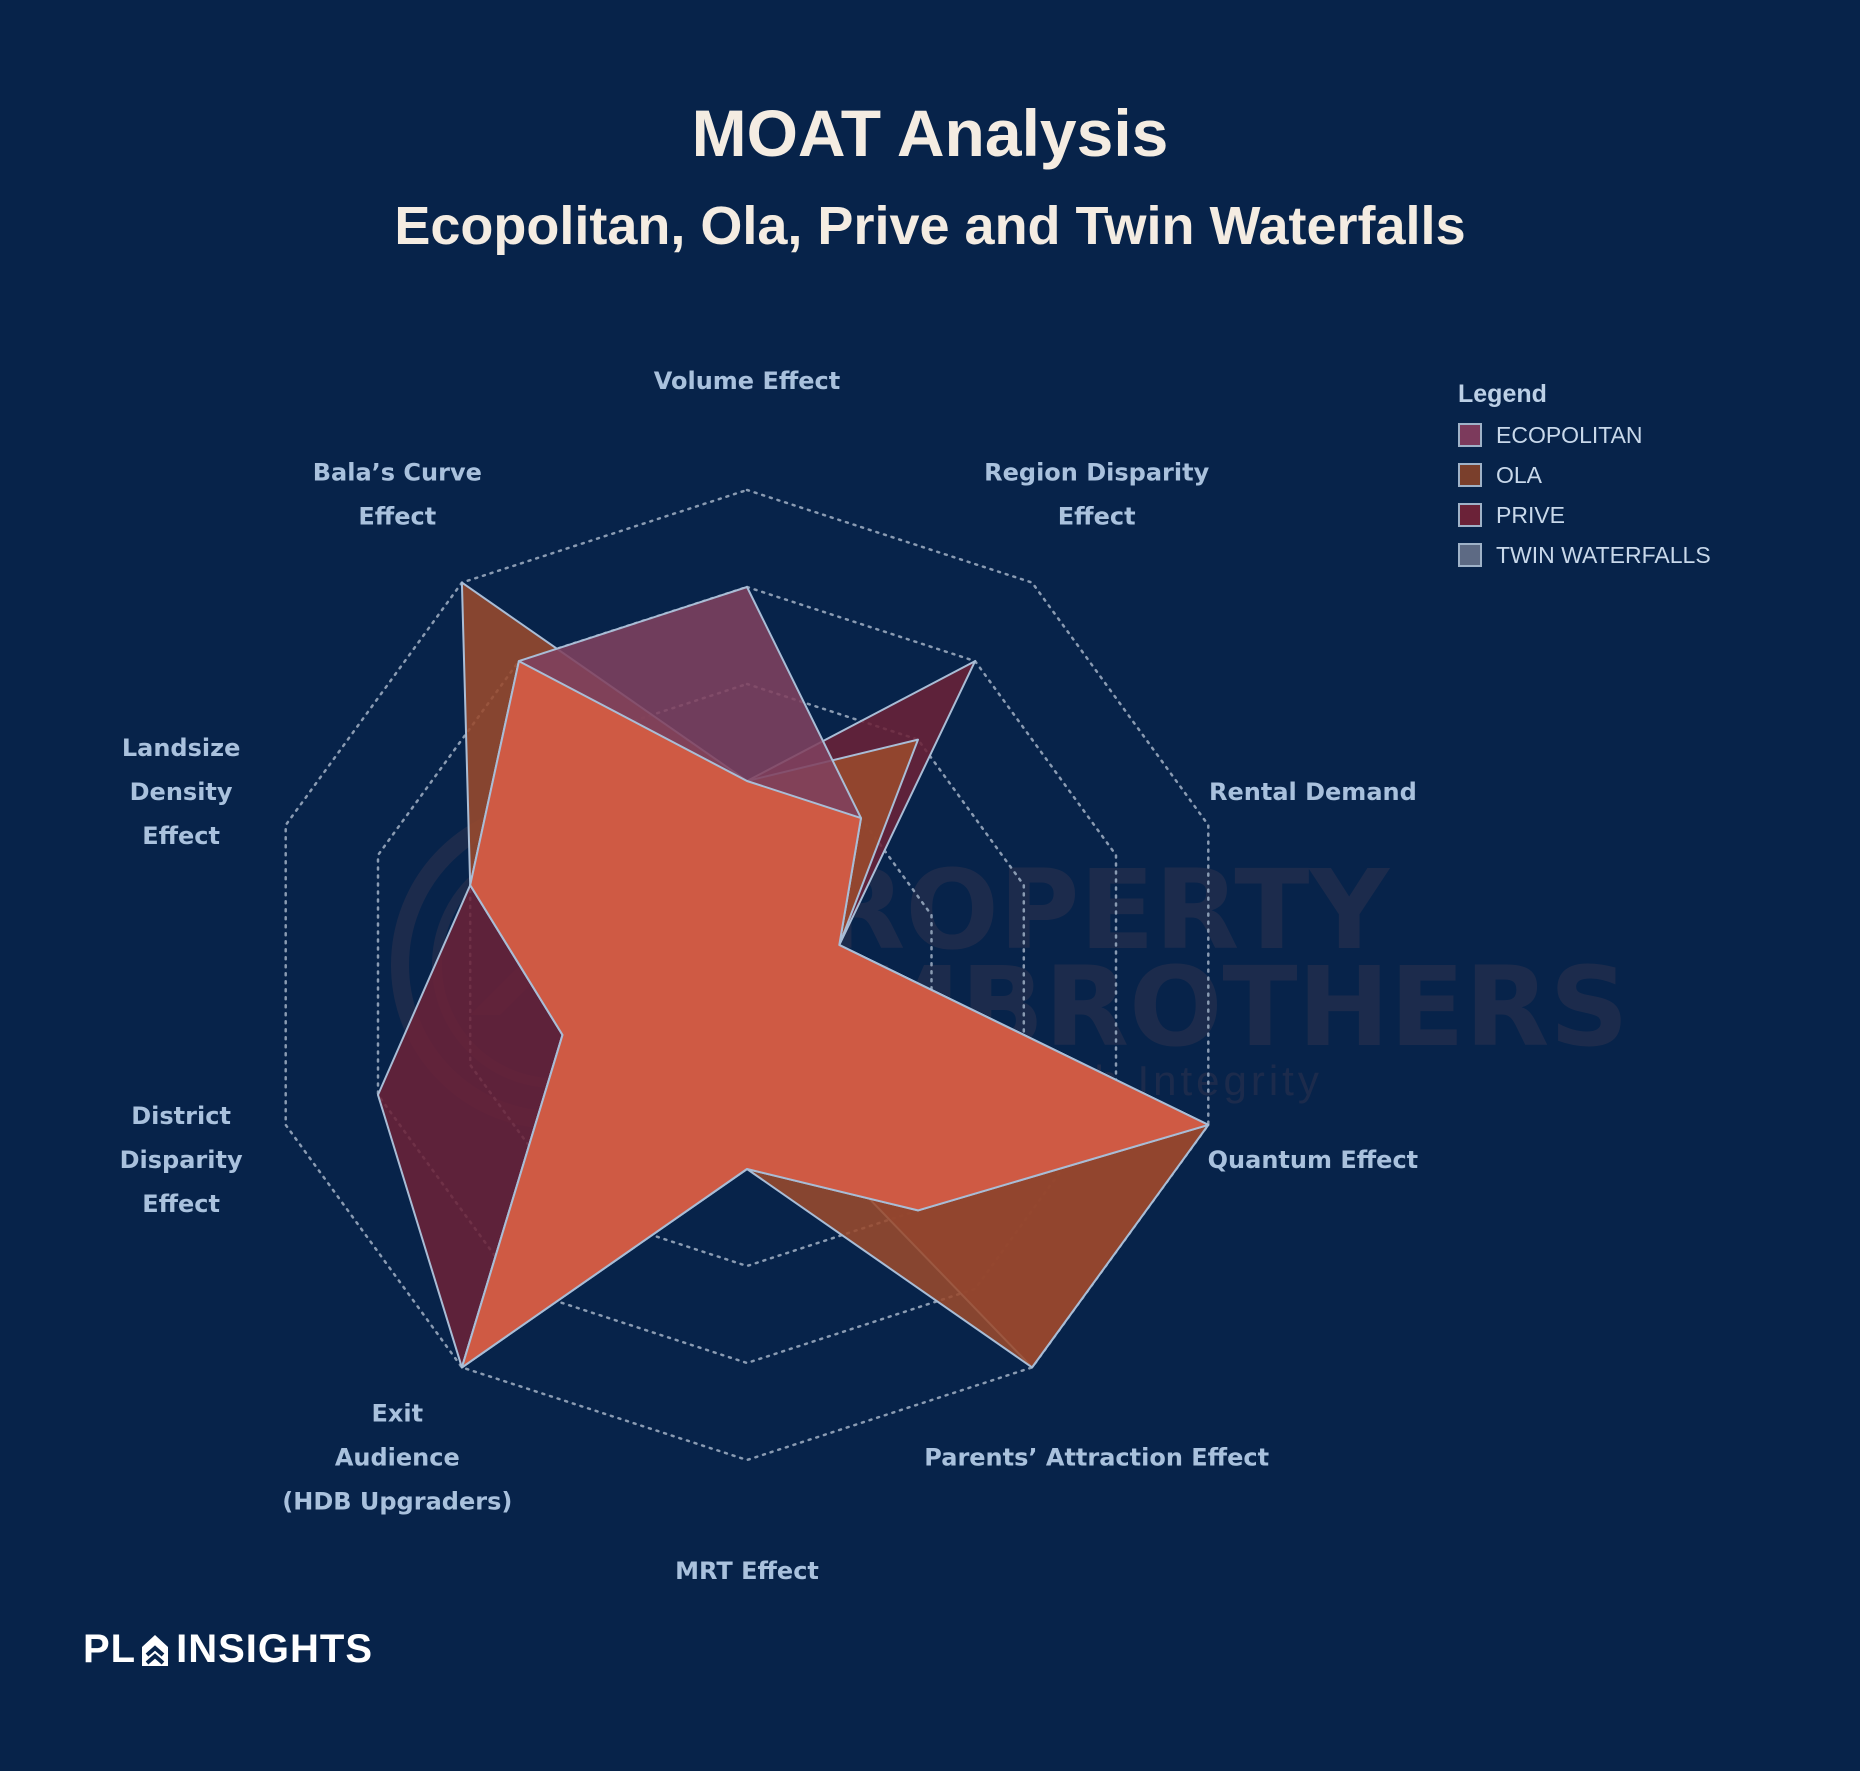 The height and width of the screenshot is (1771, 1860). I want to click on legend-item-prive: PRIVE, so click(1584, 515).